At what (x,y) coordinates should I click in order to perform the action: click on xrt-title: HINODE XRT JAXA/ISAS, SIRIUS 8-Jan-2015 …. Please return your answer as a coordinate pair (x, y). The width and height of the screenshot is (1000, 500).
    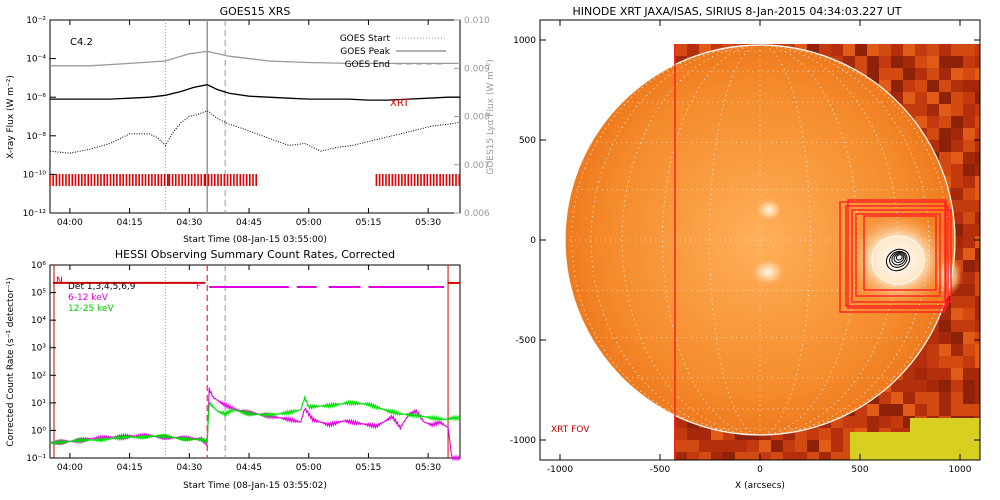
    Looking at the image, I should click on (737, 11).